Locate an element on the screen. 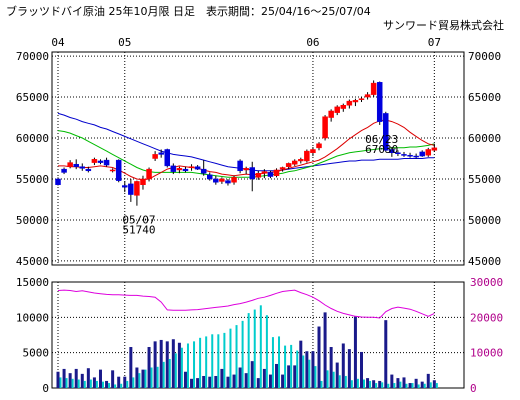 The height and width of the screenshot is (400, 520). annotation-value: 67030 is located at coordinates (381, 149).